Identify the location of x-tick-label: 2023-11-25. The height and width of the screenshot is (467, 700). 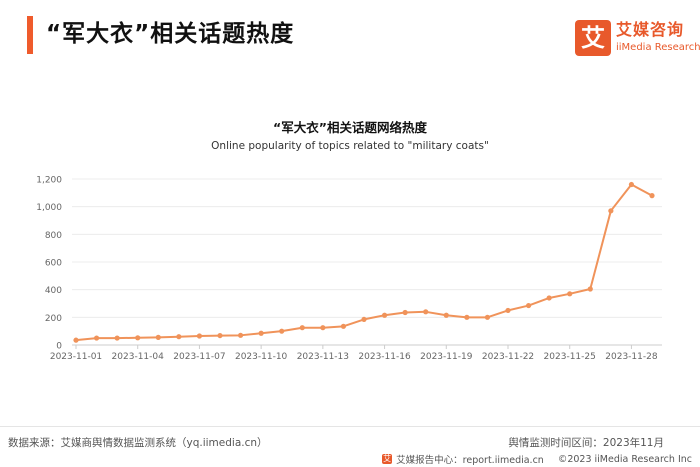
(570, 357).